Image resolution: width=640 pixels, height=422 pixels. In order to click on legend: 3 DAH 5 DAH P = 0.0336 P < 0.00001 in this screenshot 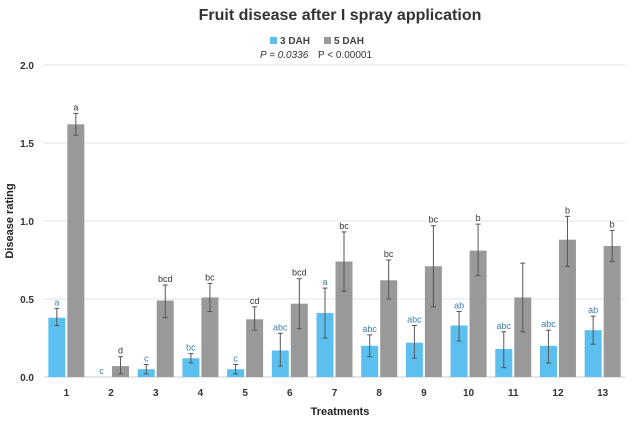, I will do `click(316, 48)`.